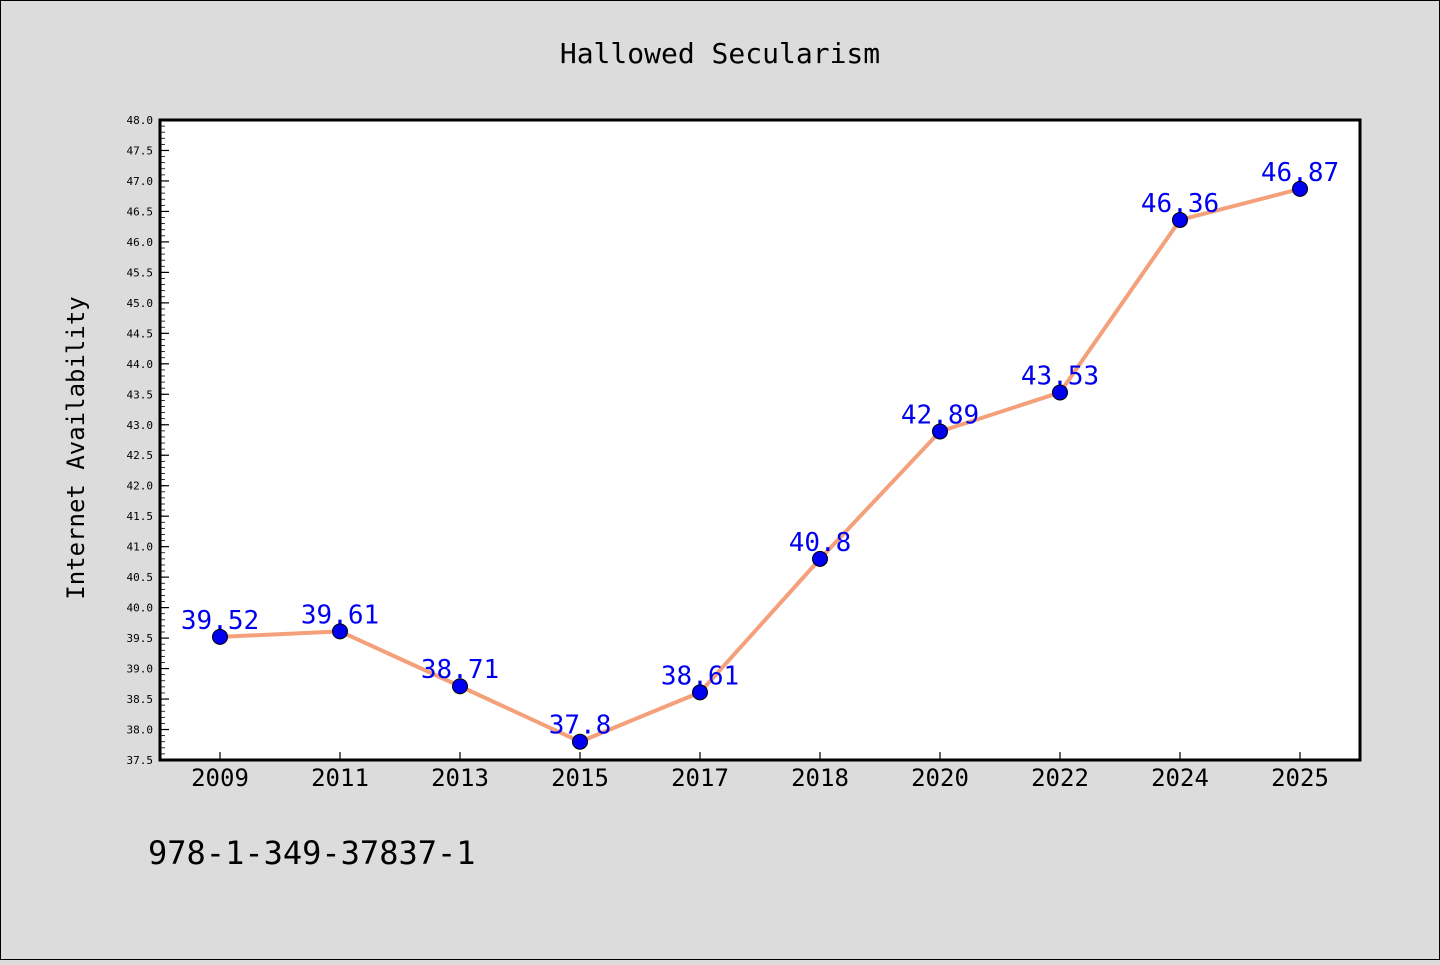 The height and width of the screenshot is (965, 1440). I want to click on y-tick-label: 41.5, so click(140, 516).